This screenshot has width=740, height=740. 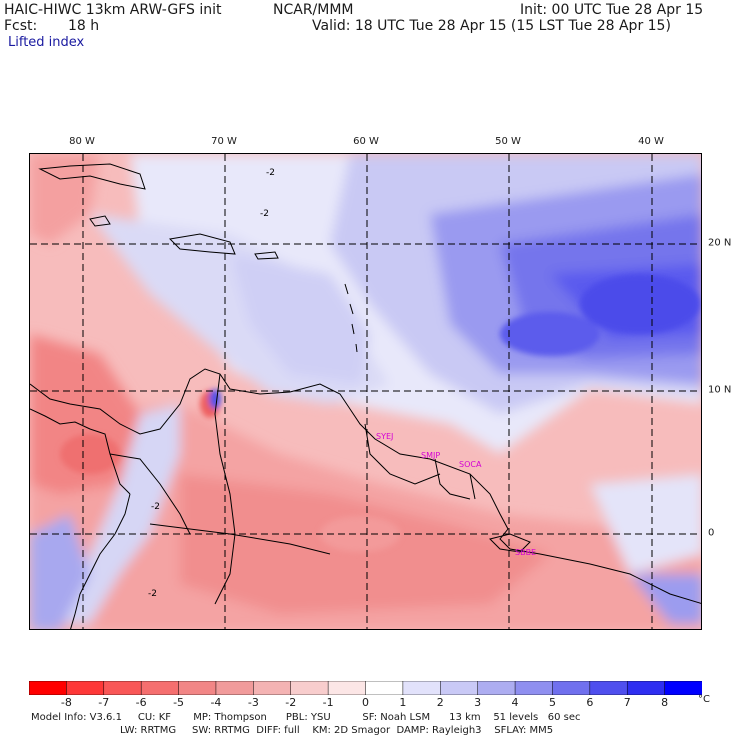 What do you see at coordinates (104, 702) in the screenshot?
I see `colorbar-tick-label: -7` at bounding box center [104, 702].